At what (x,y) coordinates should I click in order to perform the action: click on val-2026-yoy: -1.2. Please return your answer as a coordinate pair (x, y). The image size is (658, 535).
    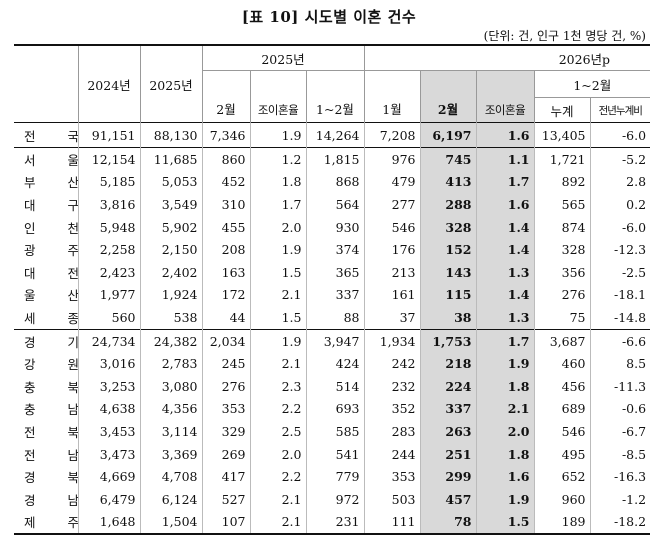
    Looking at the image, I should click on (634, 499).